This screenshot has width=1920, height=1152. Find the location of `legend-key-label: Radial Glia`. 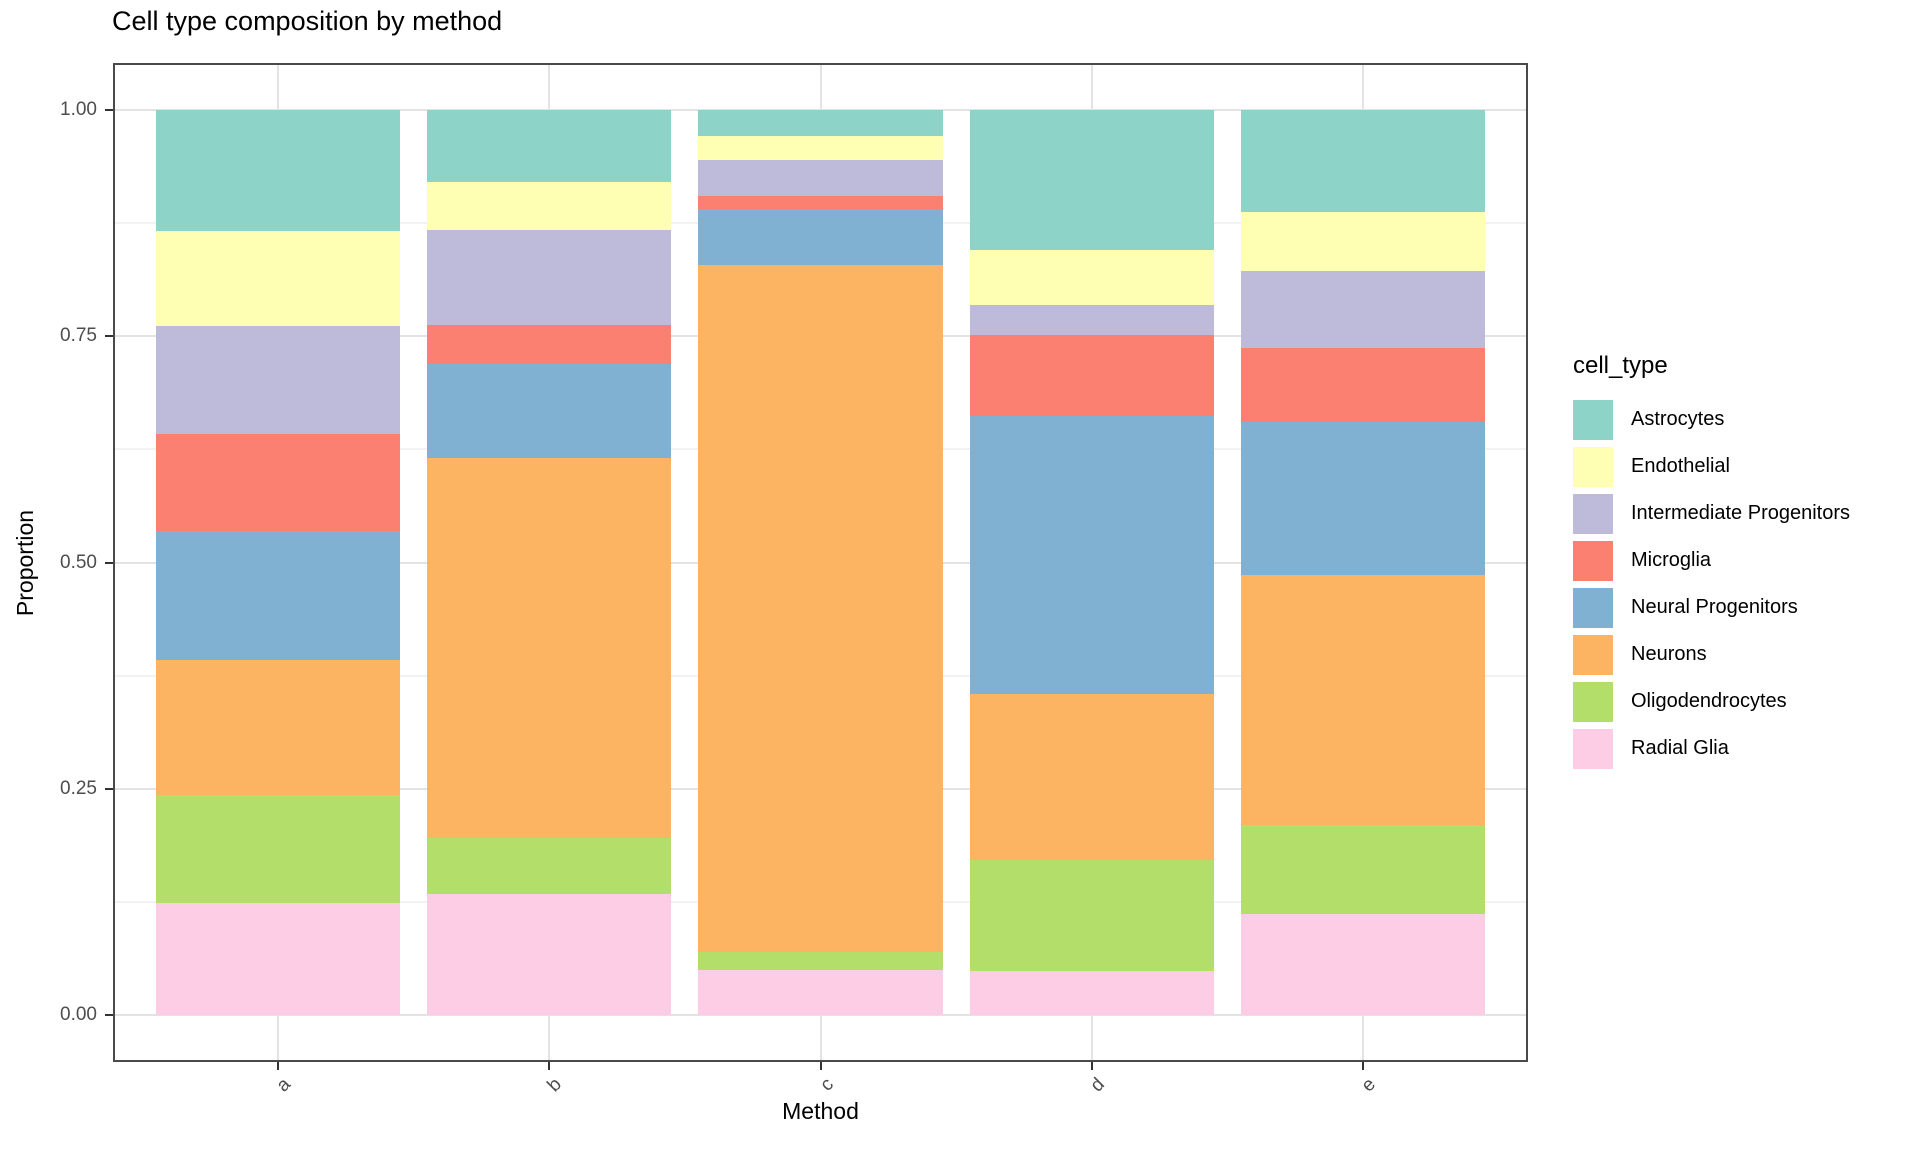

legend-key-label: Radial Glia is located at coordinates (1680, 748).